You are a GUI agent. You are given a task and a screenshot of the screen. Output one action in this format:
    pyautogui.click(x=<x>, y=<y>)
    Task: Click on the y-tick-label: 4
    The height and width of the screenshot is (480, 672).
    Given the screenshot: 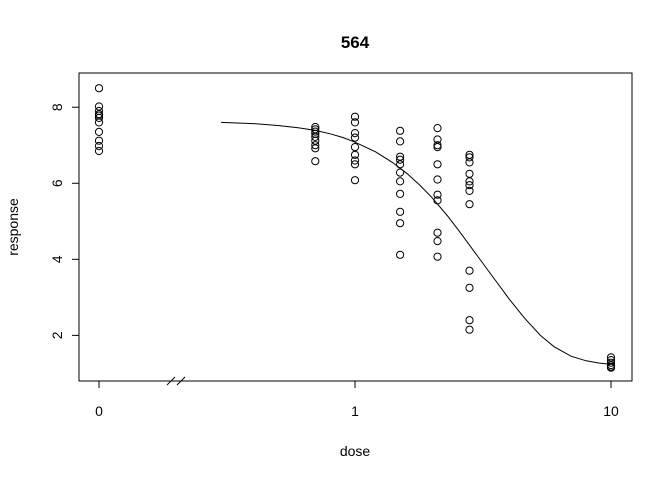 What is the action you would take?
    pyautogui.click(x=57, y=259)
    